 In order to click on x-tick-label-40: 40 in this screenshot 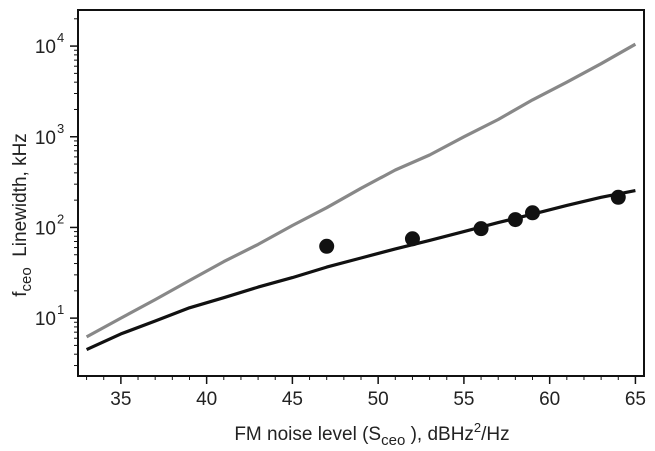, I will do `click(206, 399)`.